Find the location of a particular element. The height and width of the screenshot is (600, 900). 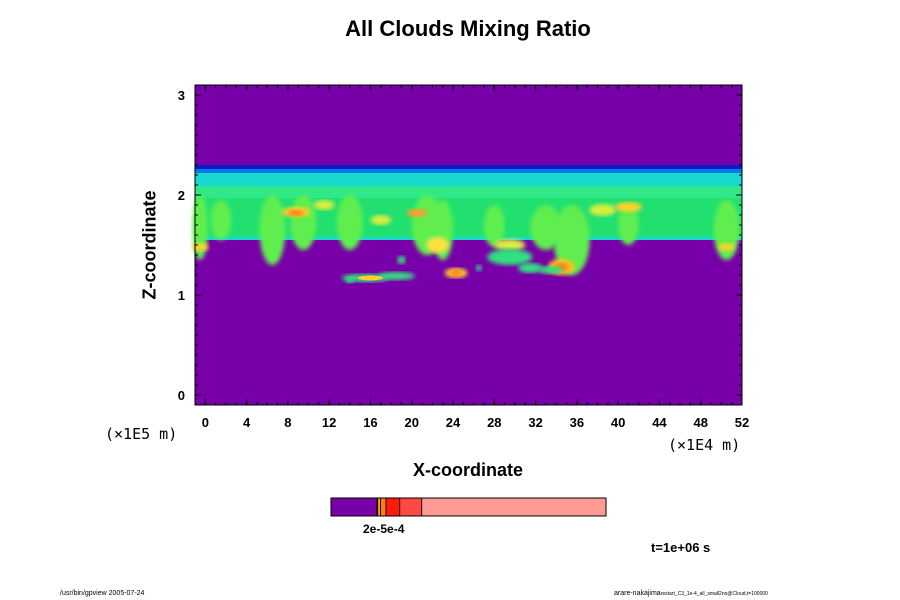

y-tick-label: 2 is located at coordinates (181, 195).